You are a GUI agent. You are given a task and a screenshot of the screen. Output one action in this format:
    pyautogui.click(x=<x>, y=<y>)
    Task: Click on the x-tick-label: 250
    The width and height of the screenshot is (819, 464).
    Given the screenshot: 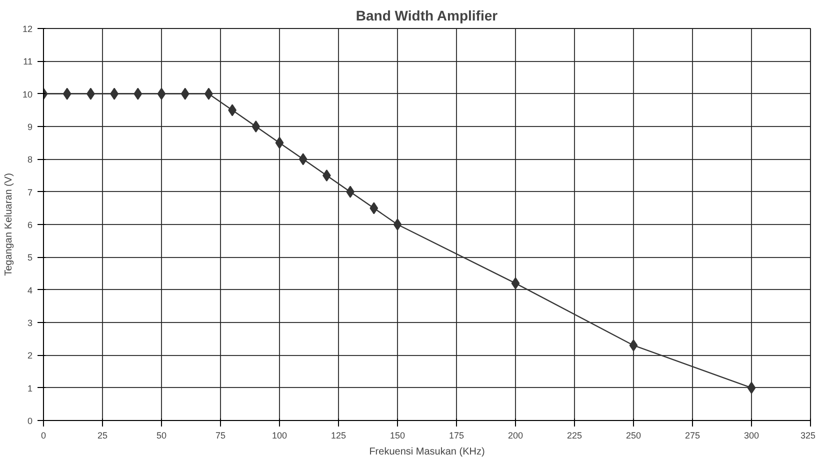 What is the action you would take?
    pyautogui.click(x=634, y=435)
    